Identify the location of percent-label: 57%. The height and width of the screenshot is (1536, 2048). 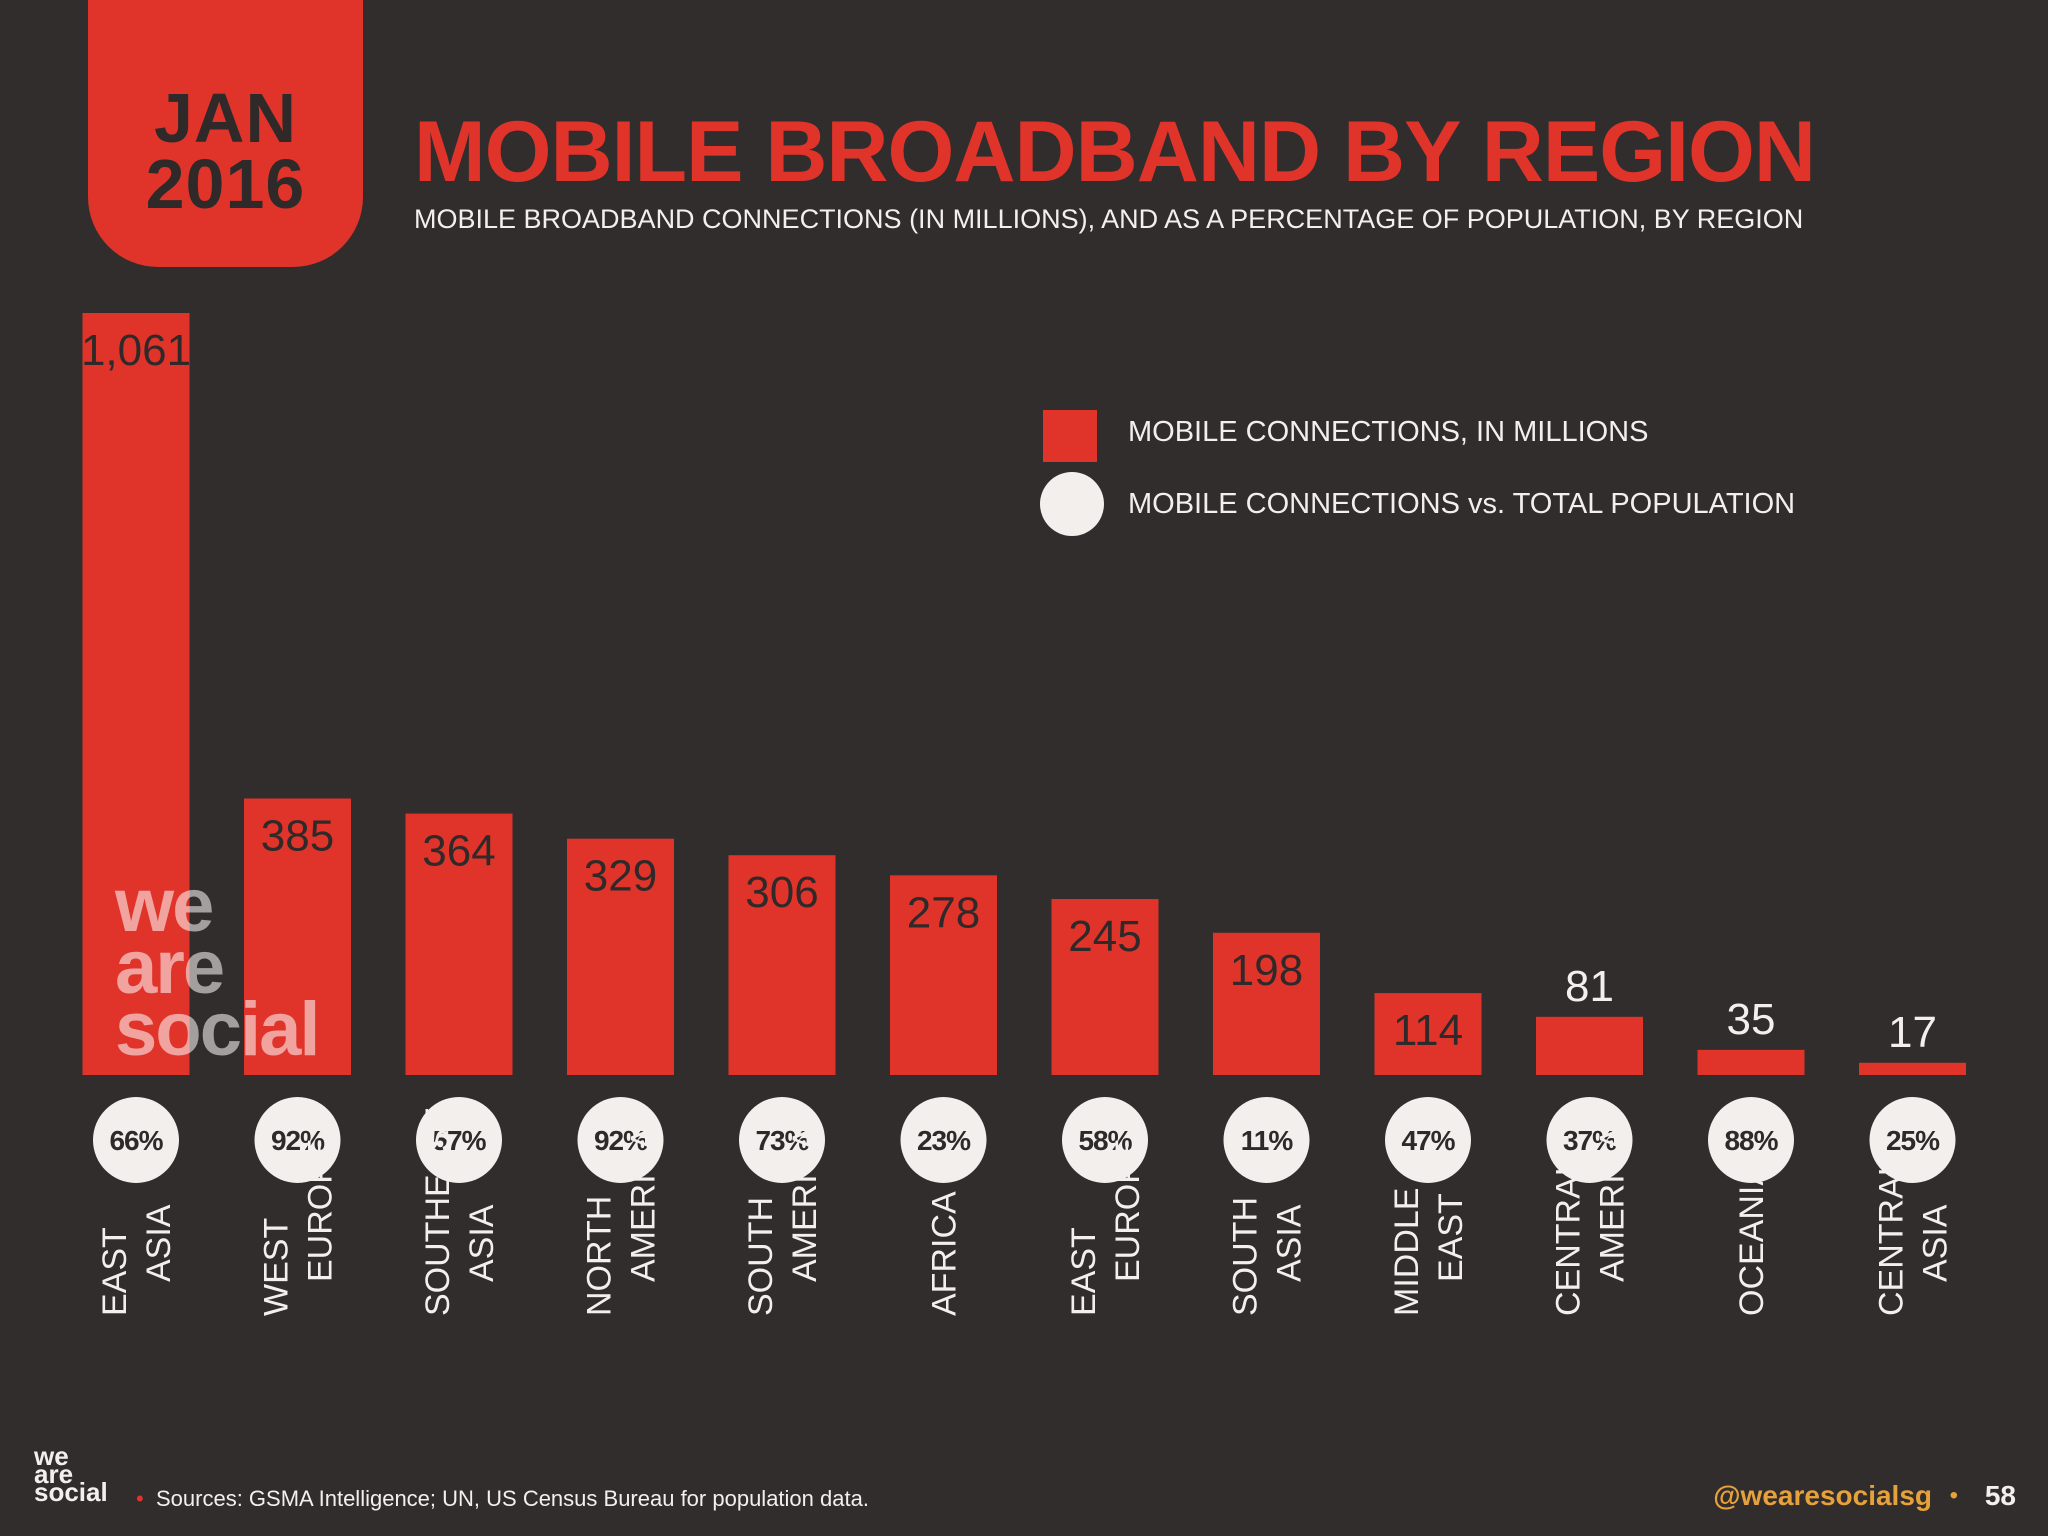
(459, 1140).